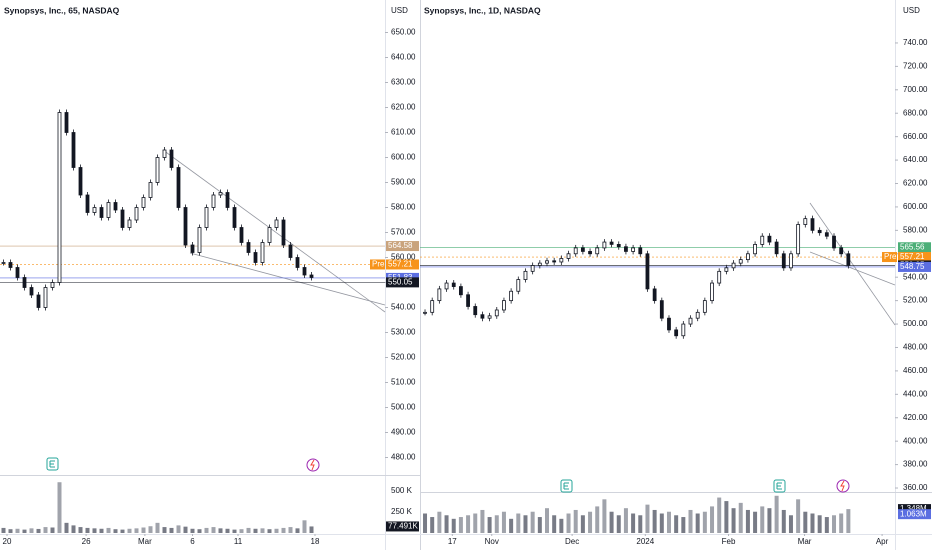 The height and width of the screenshot is (550, 932). Describe the element at coordinates (378, 264) in the screenshot. I see `pre-label: Pre` at that location.